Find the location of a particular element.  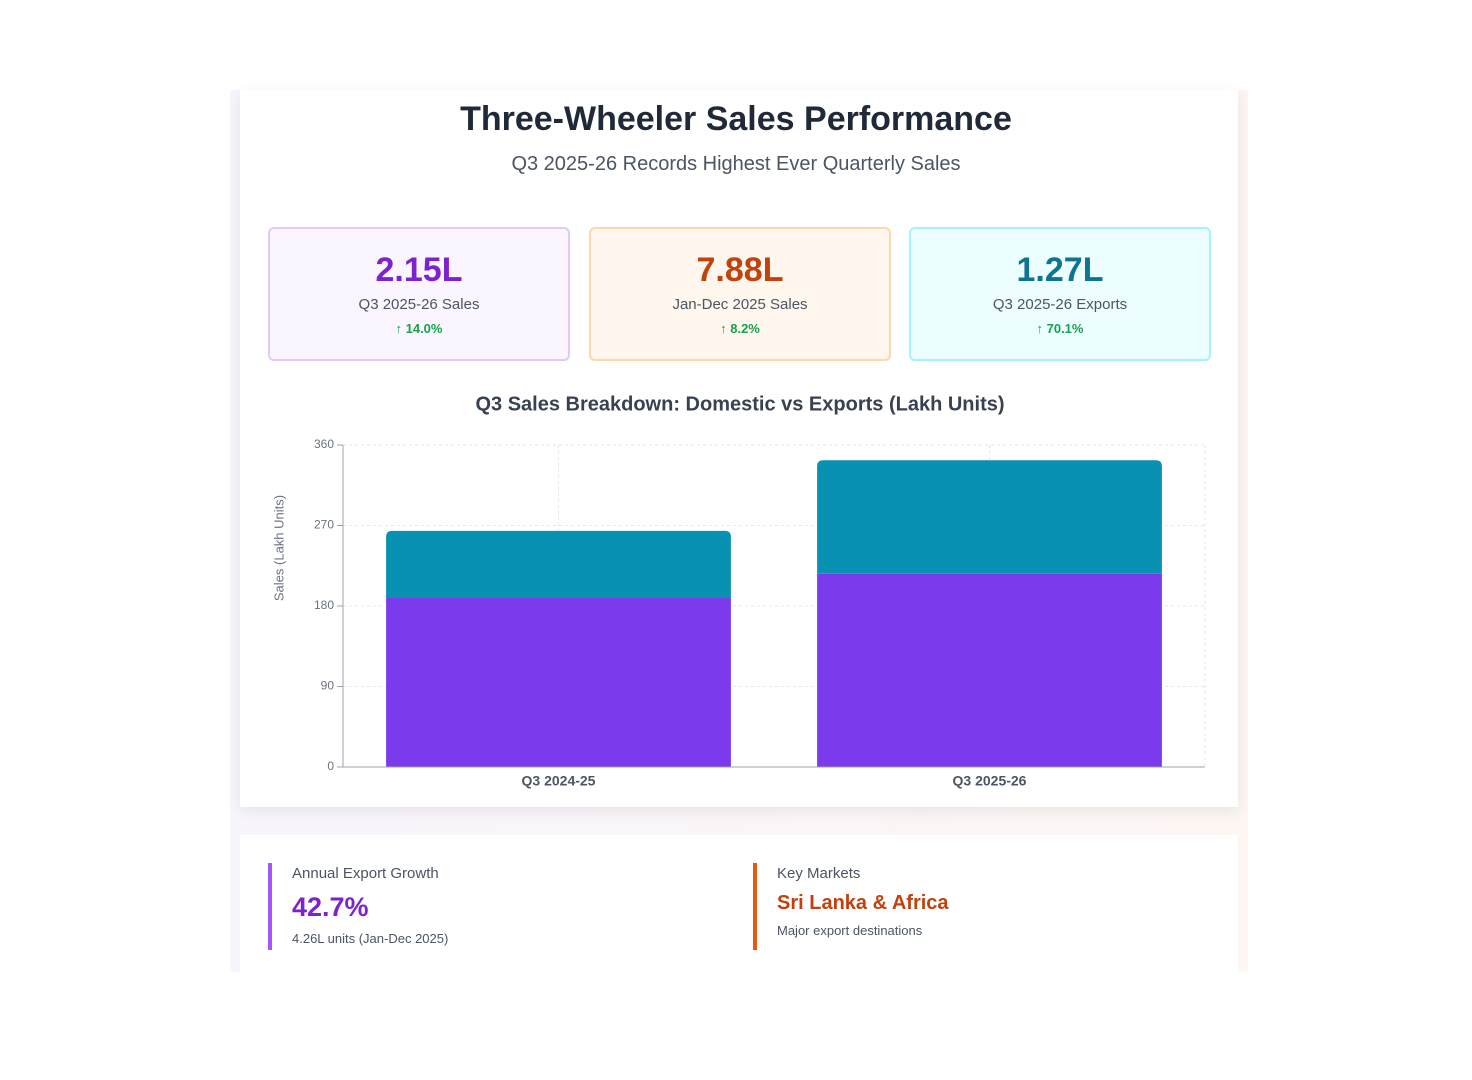

footer-label: Key Markets is located at coordinates (819, 873).